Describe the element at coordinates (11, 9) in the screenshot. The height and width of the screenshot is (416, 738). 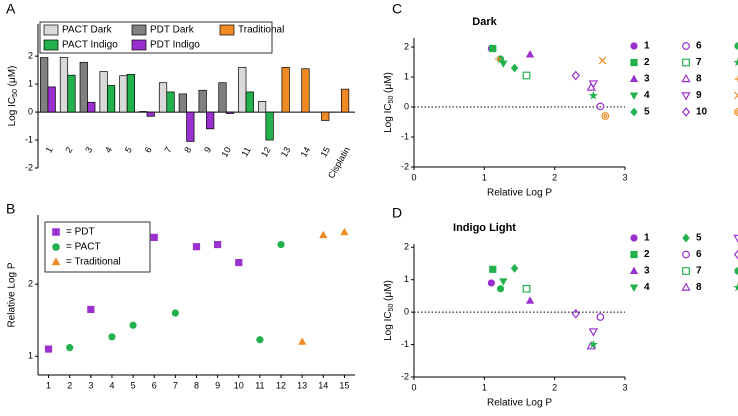
I see `panel-label: A` at that location.